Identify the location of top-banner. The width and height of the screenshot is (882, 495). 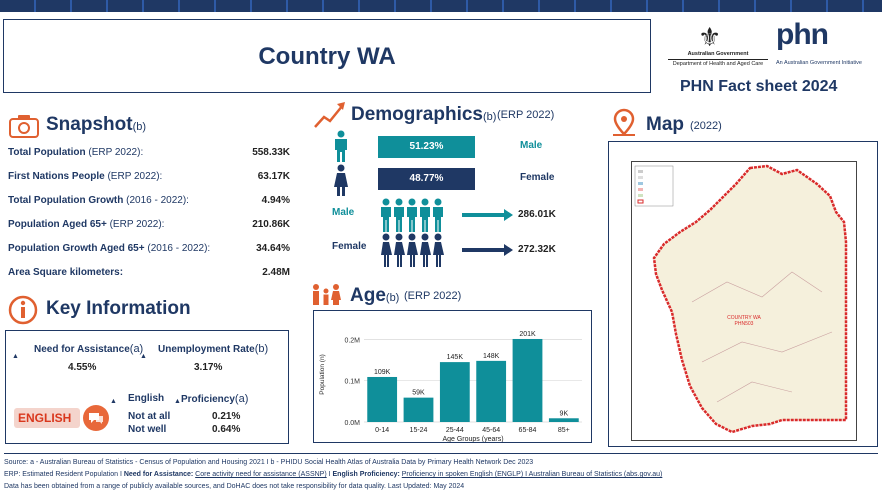
(441, 6).